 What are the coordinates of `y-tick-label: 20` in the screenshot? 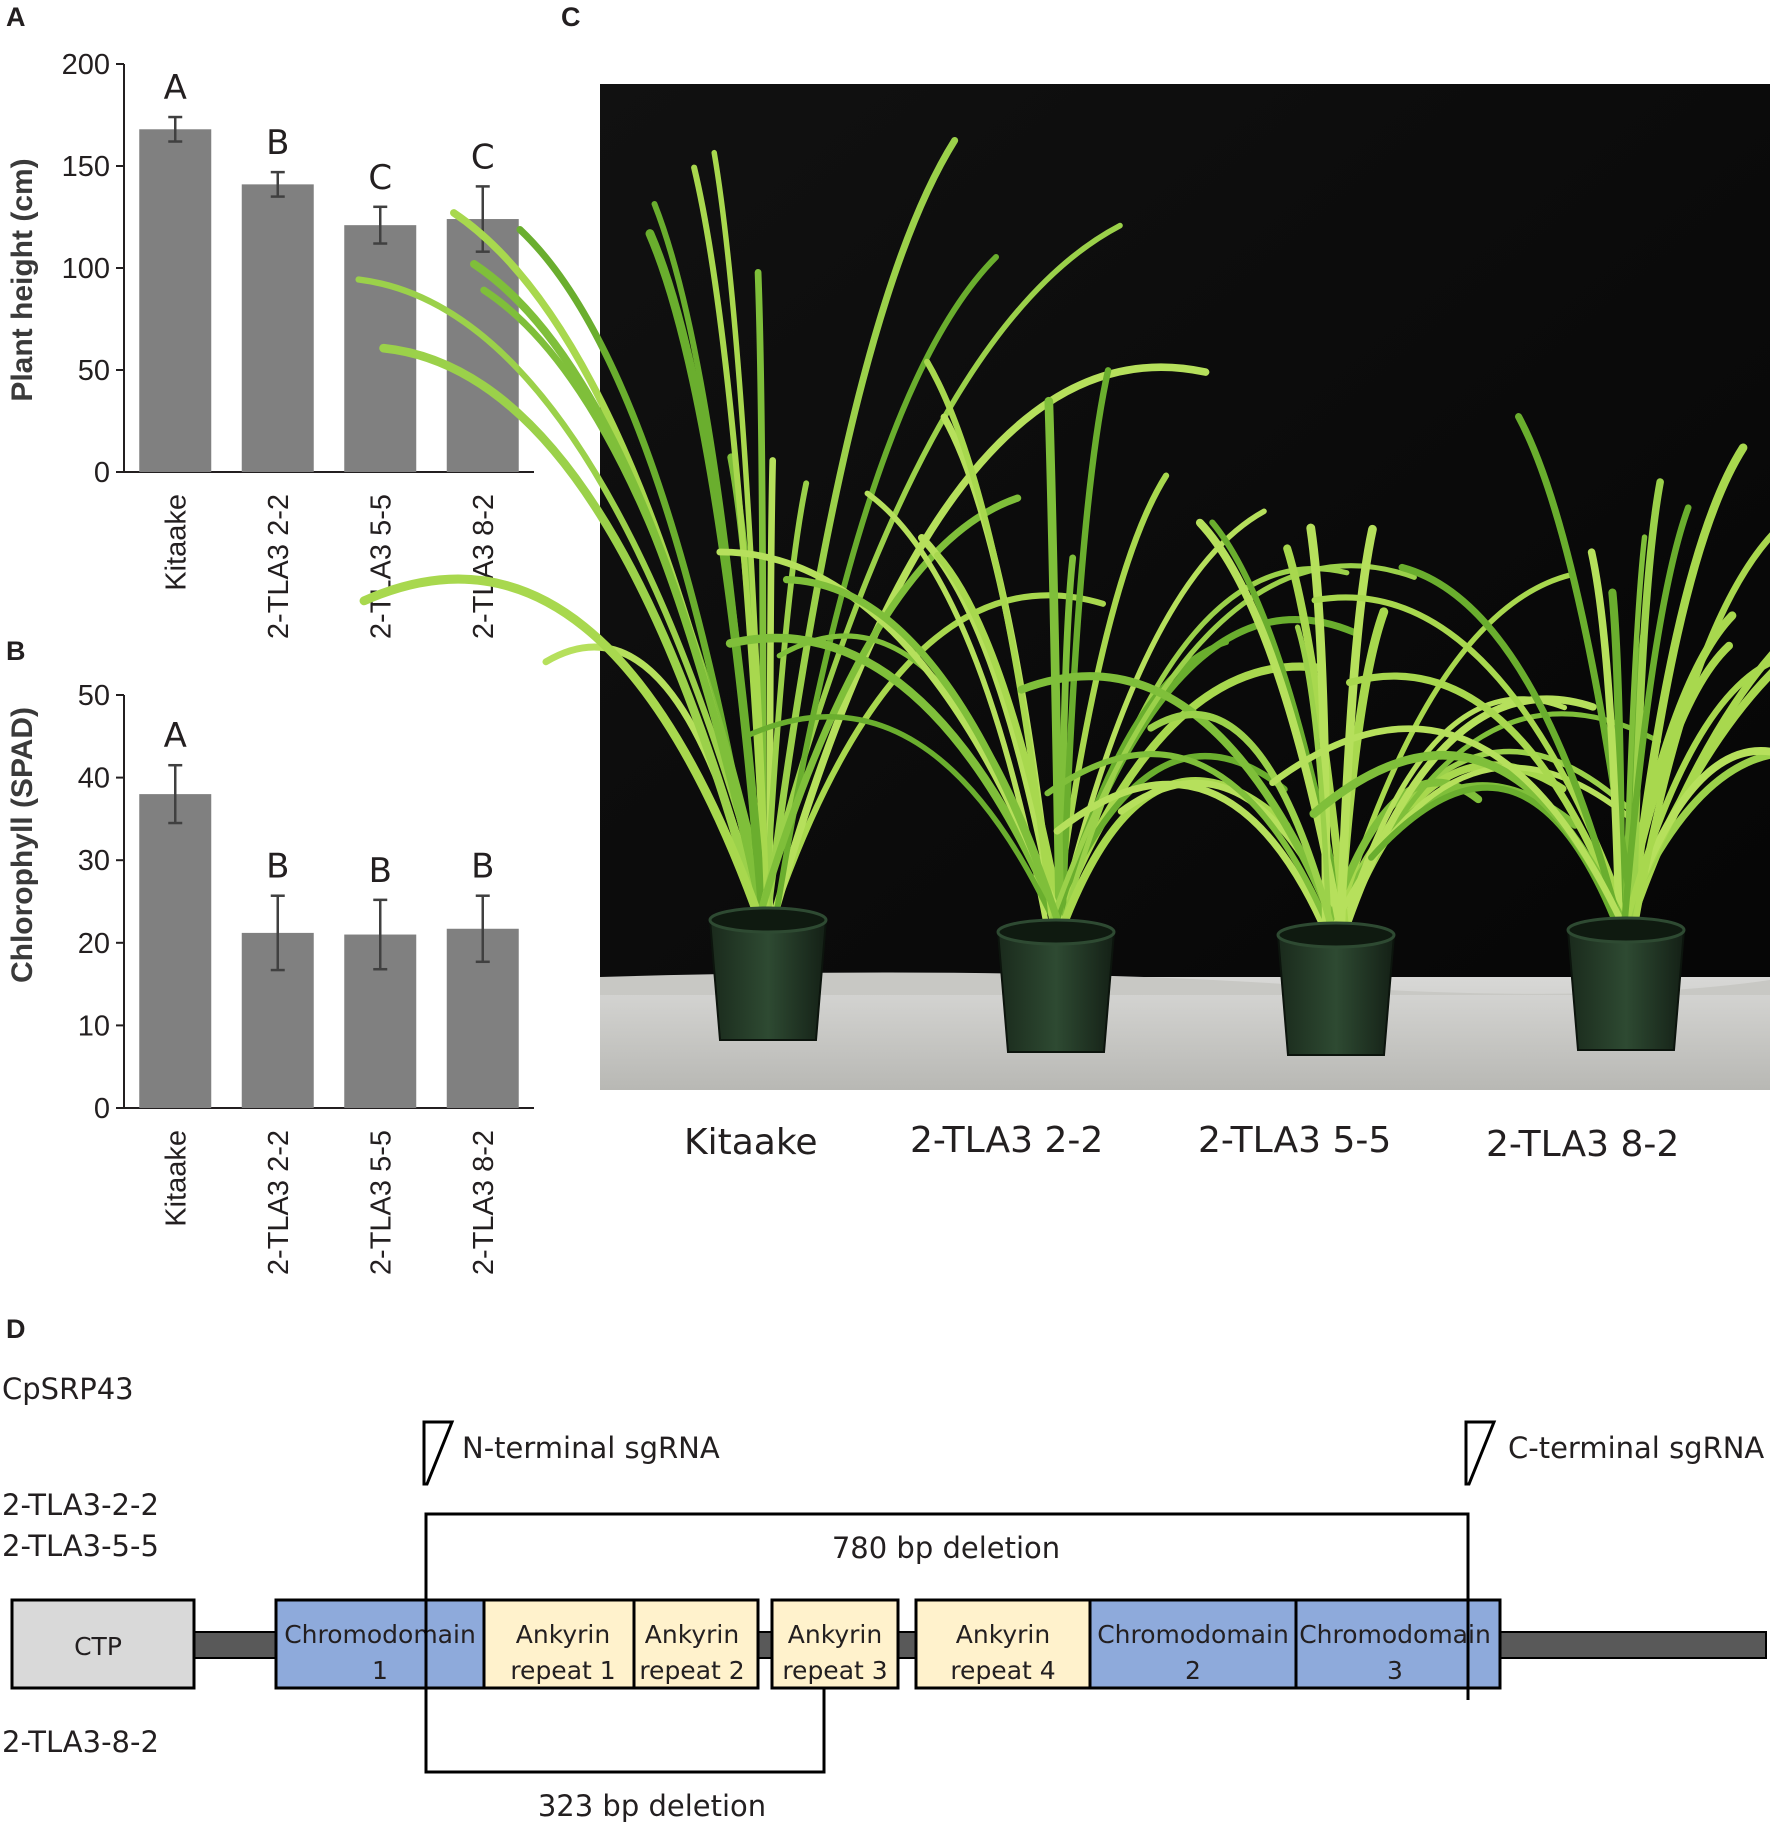 It's located at (94, 944).